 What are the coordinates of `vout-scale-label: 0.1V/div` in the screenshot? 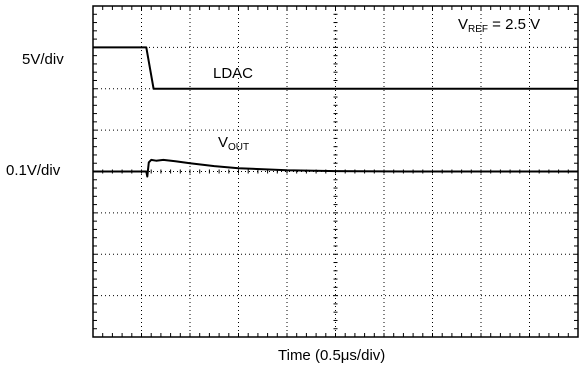 It's located at (33, 170).